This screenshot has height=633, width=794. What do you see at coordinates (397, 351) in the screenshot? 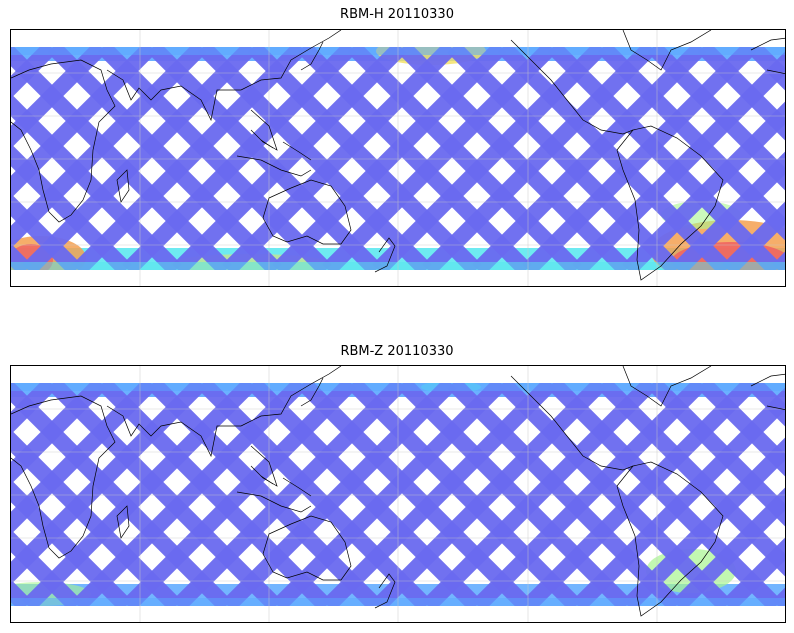
I see `map-title-rbm-z: RBM-Z 20110330` at bounding box center [397, 351].